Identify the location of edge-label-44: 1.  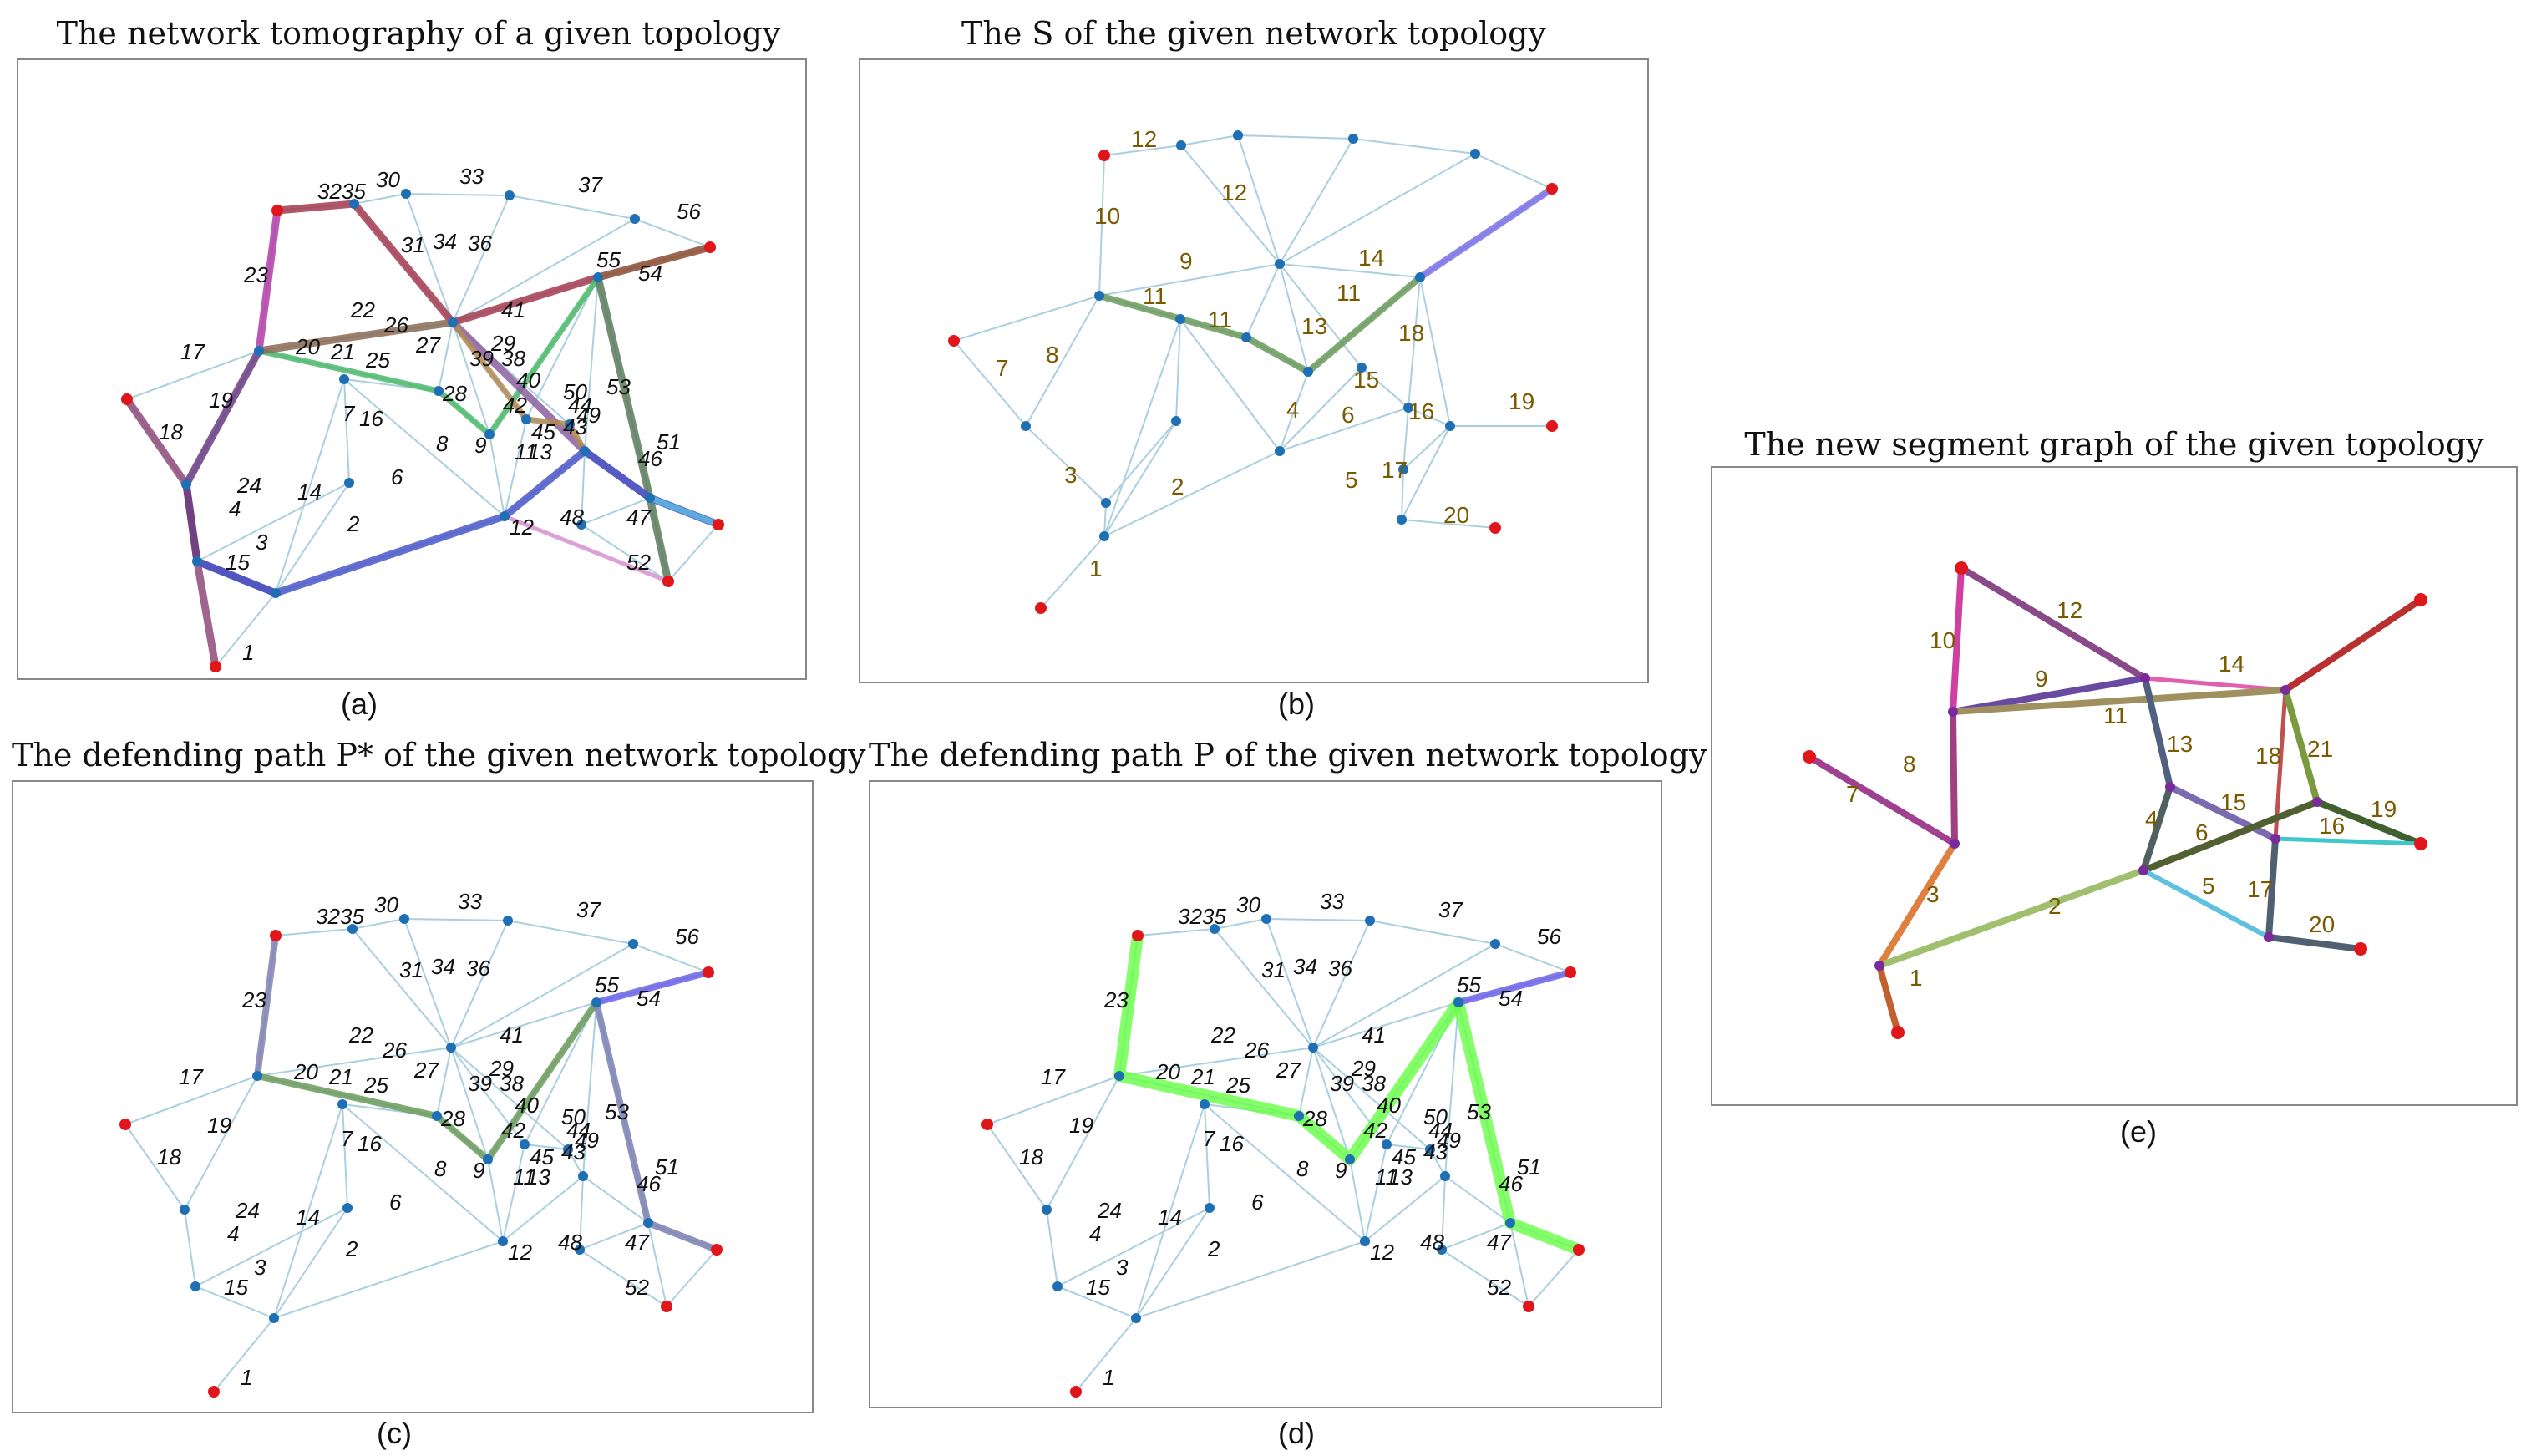
(248, 652).